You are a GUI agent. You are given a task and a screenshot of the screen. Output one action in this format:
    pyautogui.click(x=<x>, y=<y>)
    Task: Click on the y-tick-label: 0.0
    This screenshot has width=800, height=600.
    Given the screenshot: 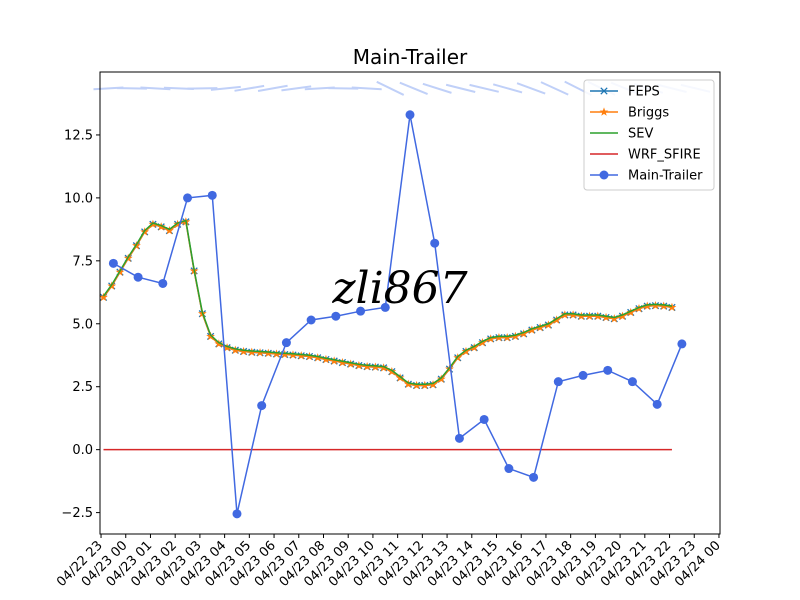 What is the action you would take?
    pyautogui.click(x=82, y=450)
    